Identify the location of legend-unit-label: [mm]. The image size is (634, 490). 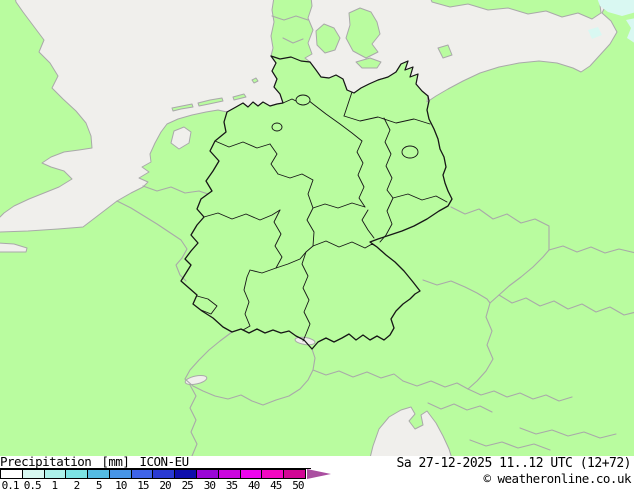
(115, 461).